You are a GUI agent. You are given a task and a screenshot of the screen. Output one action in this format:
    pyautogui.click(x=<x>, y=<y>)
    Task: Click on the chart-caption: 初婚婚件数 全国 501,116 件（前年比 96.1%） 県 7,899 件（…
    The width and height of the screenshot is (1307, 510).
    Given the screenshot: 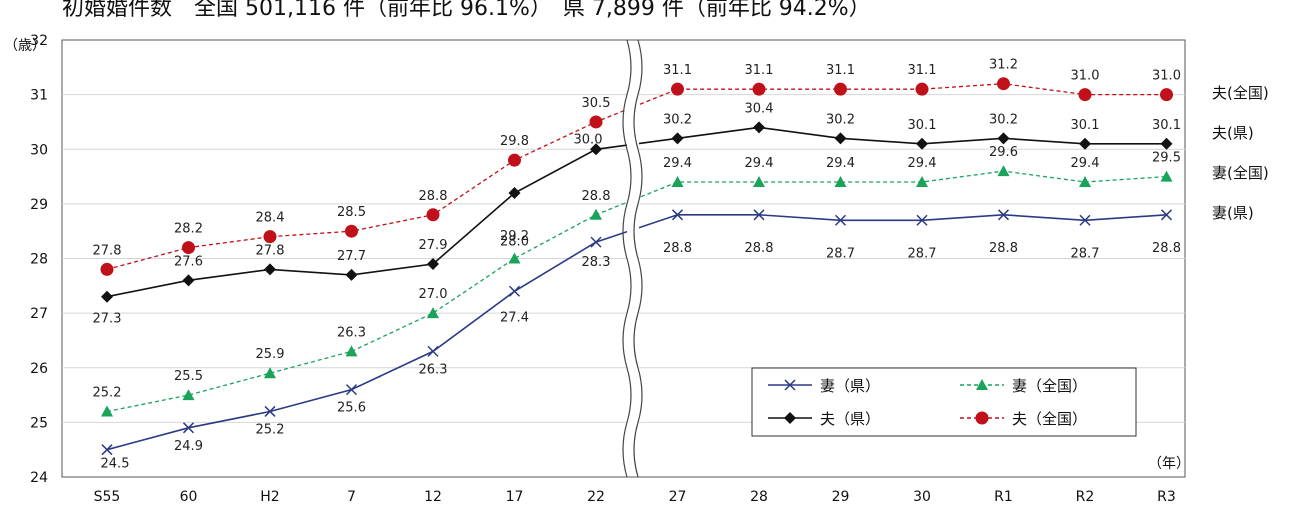 What is the action you would take?
    pyautogui.click(x=466, y=10)
    